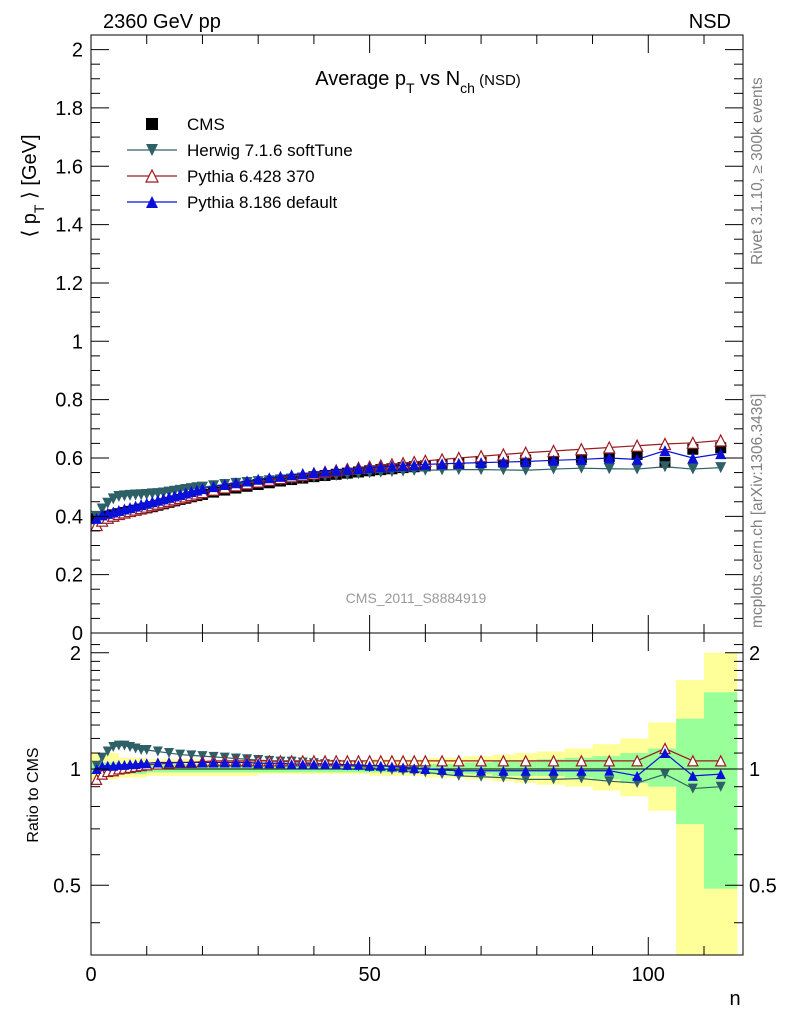  Describe the element at coordinates (67, 886) in the screenshot. I see `ratio-y-tick-label: 0.5` at that location.